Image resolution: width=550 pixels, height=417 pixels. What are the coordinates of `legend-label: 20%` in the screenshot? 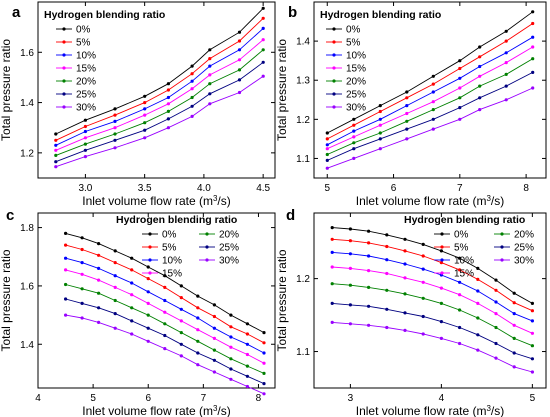 It's located at (524, 235).